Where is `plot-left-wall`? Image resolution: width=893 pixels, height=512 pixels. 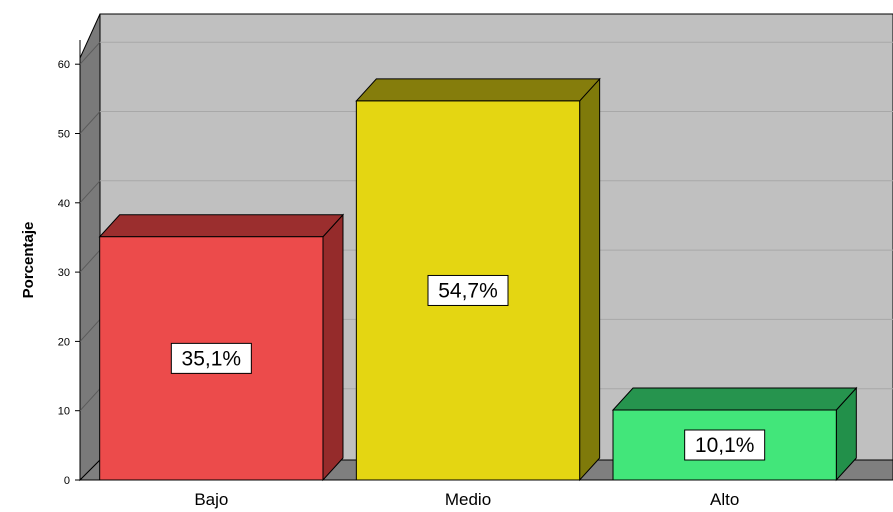
plot-left-wall is located at coordinates (90, 247).